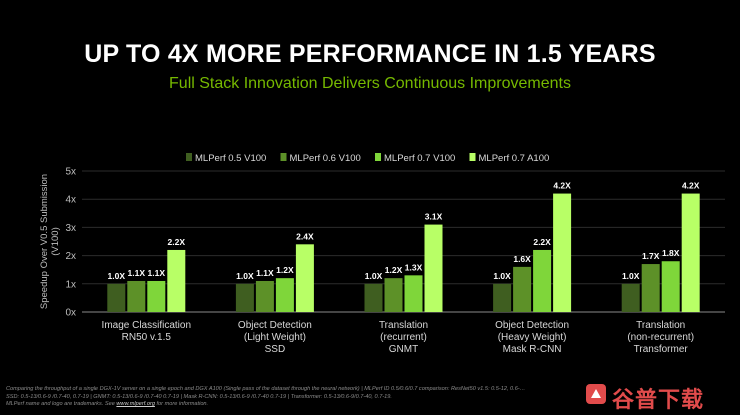 This screenshot has height=415, width=740. Describe the element at coordinates (181, 404) in the screenshot. I see `footnote-suffix: for more information.` at that location.